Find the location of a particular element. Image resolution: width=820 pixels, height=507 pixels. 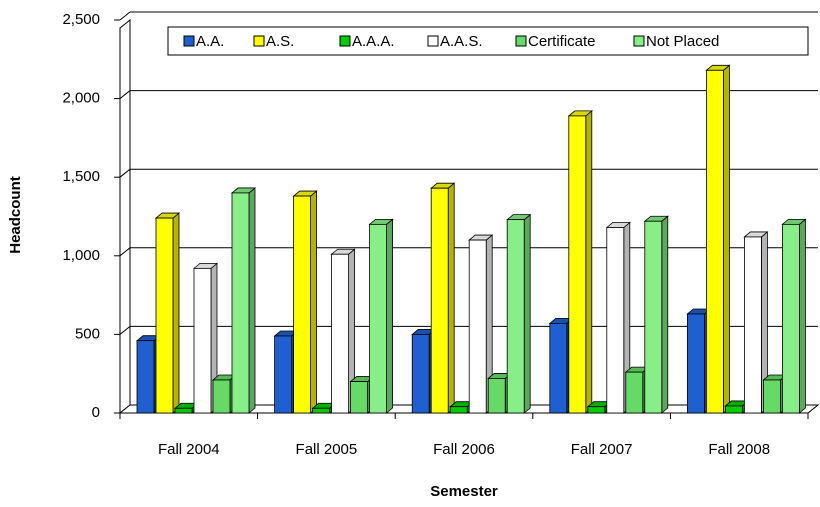

legend-label: A.S. is located at coordinates (280, 41).